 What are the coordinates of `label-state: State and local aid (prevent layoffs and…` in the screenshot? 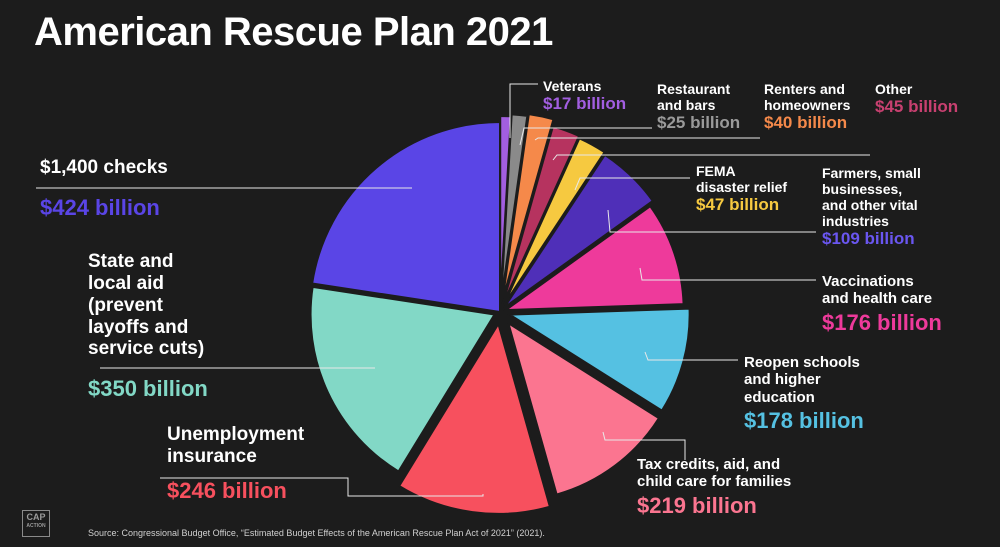 It's located at (148, 326).